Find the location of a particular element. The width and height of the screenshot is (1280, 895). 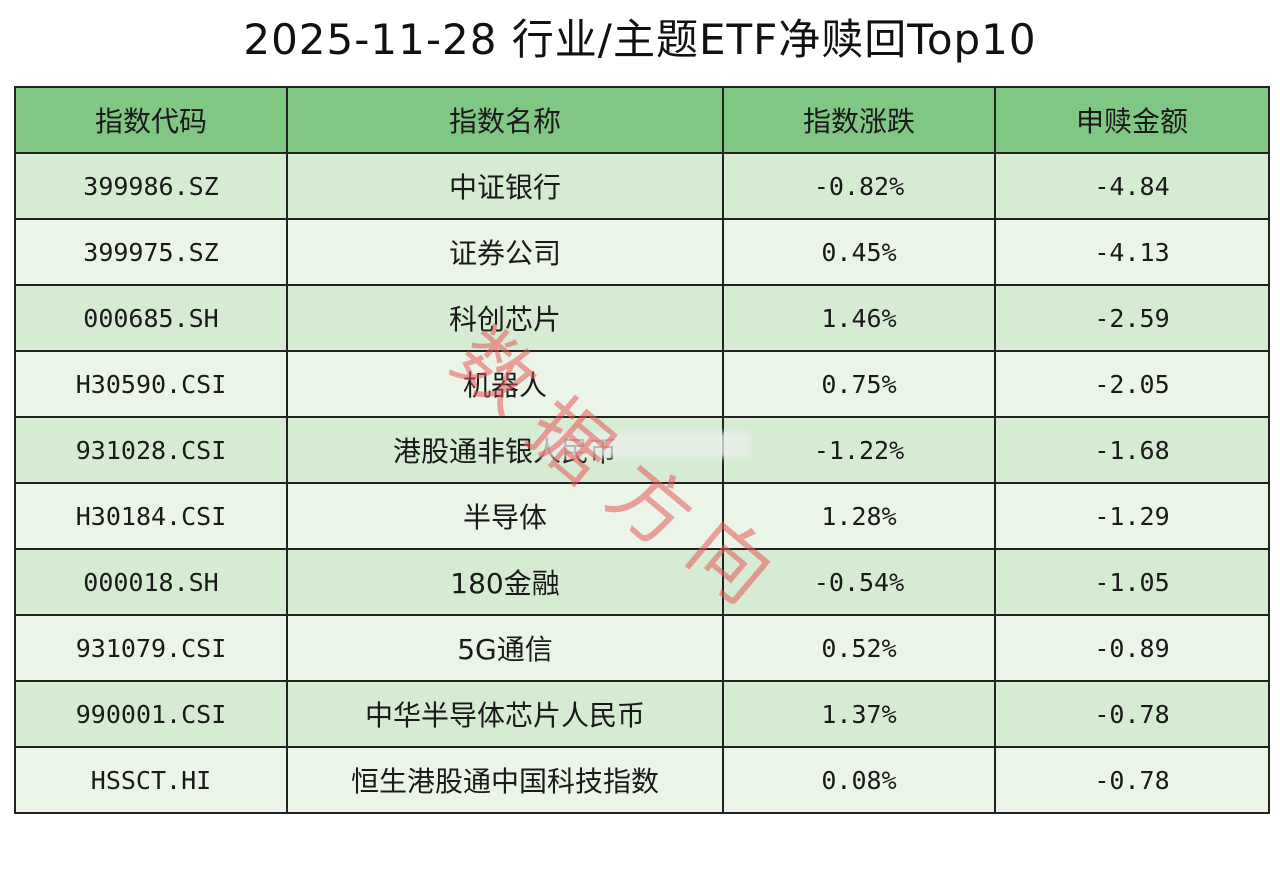

cell-index-name: 中证银行 is located at coordinates (505, 186).